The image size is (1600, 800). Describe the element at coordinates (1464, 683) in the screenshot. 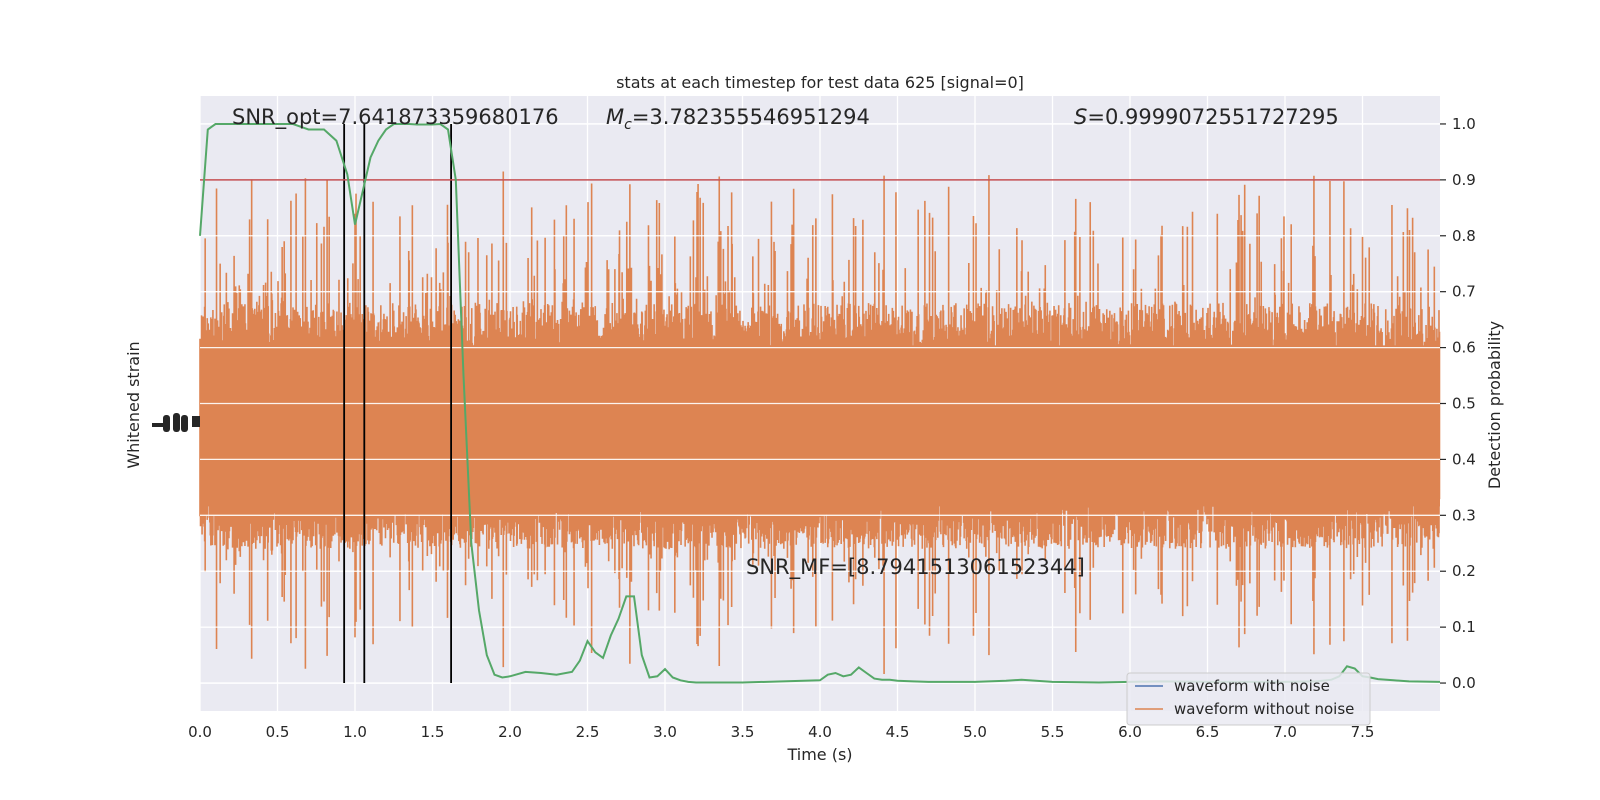

I see `y-tick-label: 0.0` at that location.